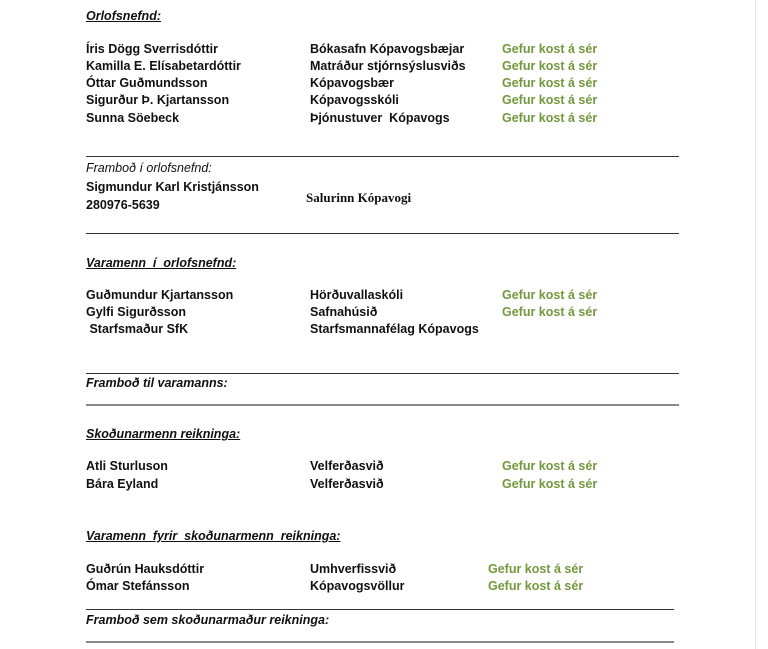  What do you see at coordinates (394, 329) in the screenshot?
I see `member-workplace: Starfsmannafélag Kópavogs` at bounding box center [394, 329].